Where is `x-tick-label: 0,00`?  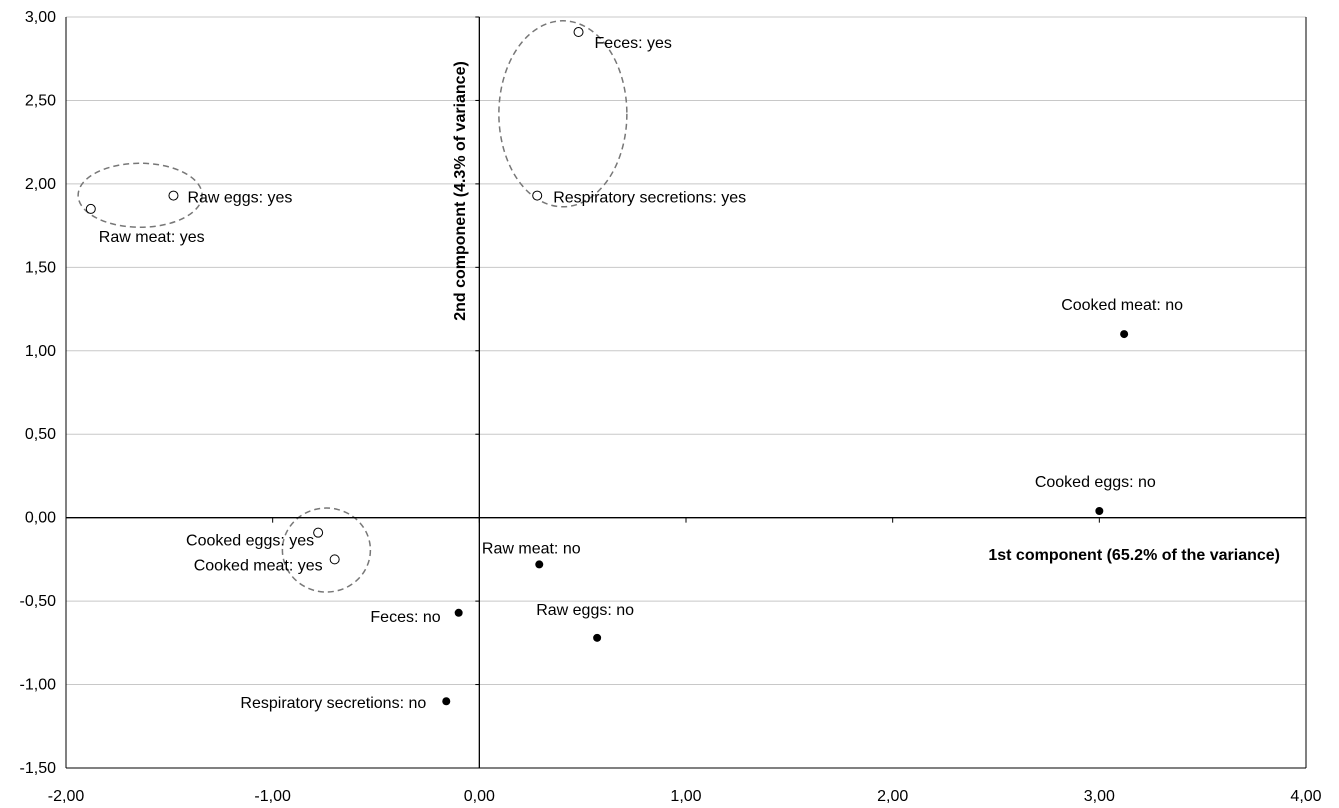 x-tick-label: 0,00 is located at coordinates (479, 796).